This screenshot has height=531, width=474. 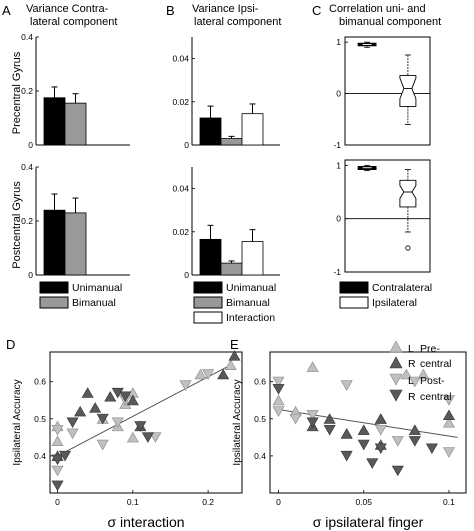 I want to click on legend-l-postcentral-label: Post-, so click(x=432, y=381).